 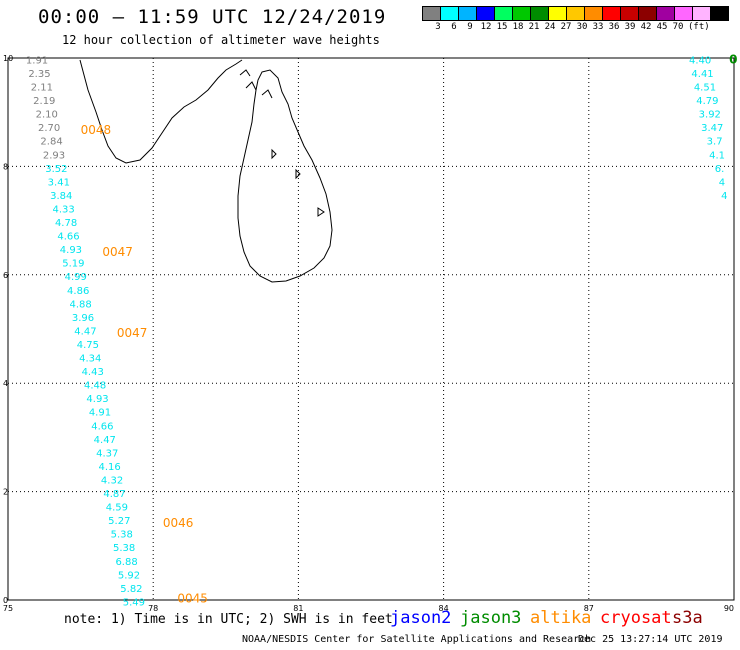 What do you see at coordinates (54, 155) in the screenshot?
I see `wave-height-value: 2.93` at bounding box center [54, 155].